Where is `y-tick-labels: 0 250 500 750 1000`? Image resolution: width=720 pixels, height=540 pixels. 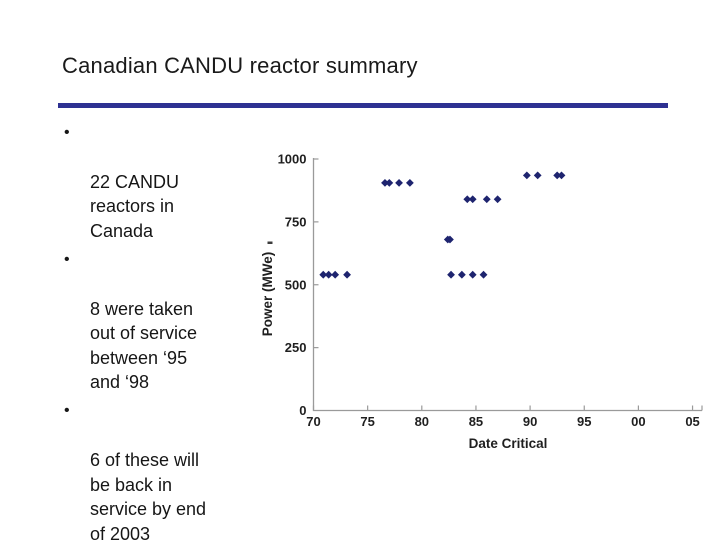 y-tick-labels: 0 250 500 750 1000 is located at coordinates (292, 285).